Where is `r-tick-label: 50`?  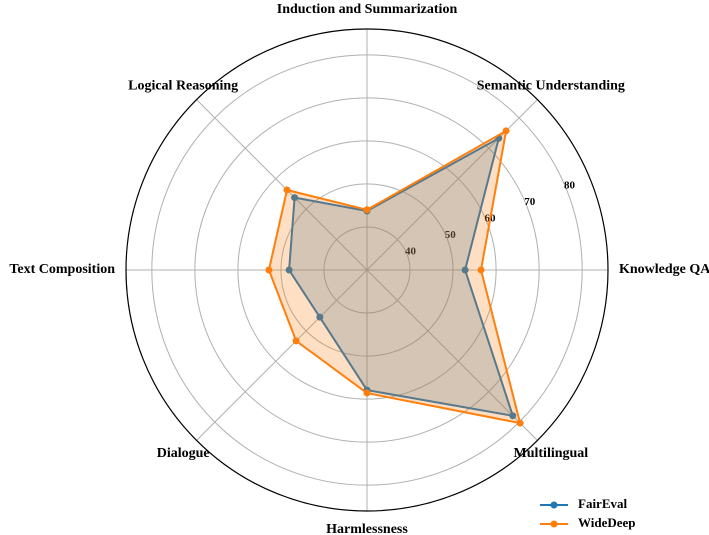 r-tick-label: 50 is located at coordinates (451, 235).